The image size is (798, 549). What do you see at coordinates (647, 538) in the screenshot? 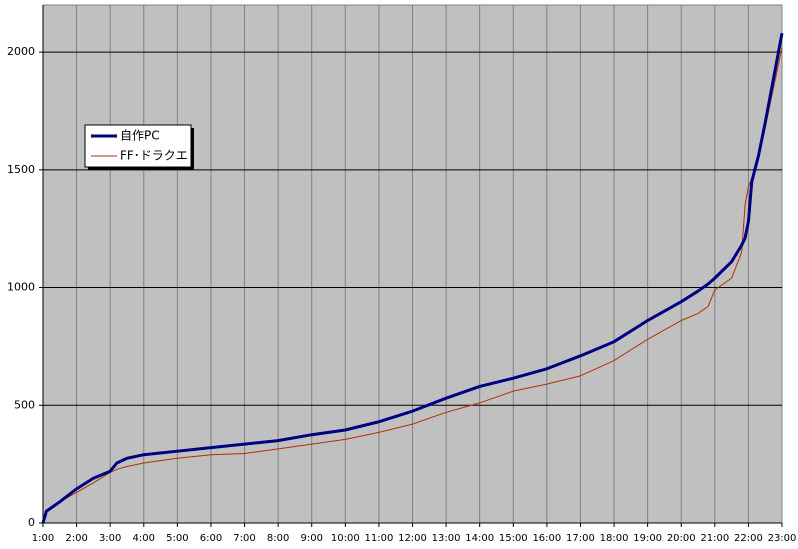
I see `x-tick-label: 19:00` at bounding box center [647, 538].